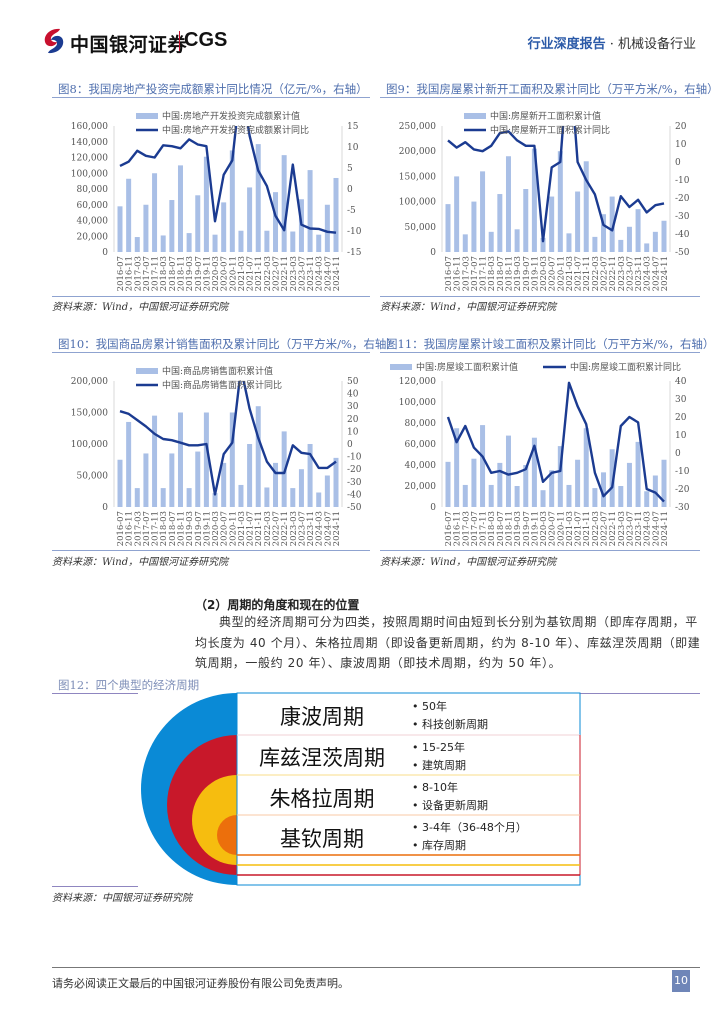  What do you see at coordinates (211, 97) in the screenshot?
I see `fig8-title-rule` at bounding box center [211, 97].